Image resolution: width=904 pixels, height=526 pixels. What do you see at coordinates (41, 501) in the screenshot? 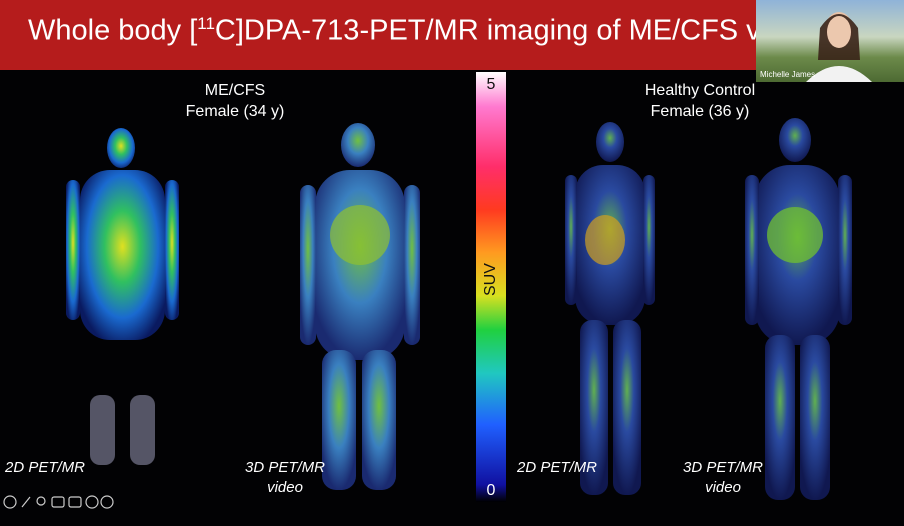
I see `zoom-button` at bounding box center [41, 501].